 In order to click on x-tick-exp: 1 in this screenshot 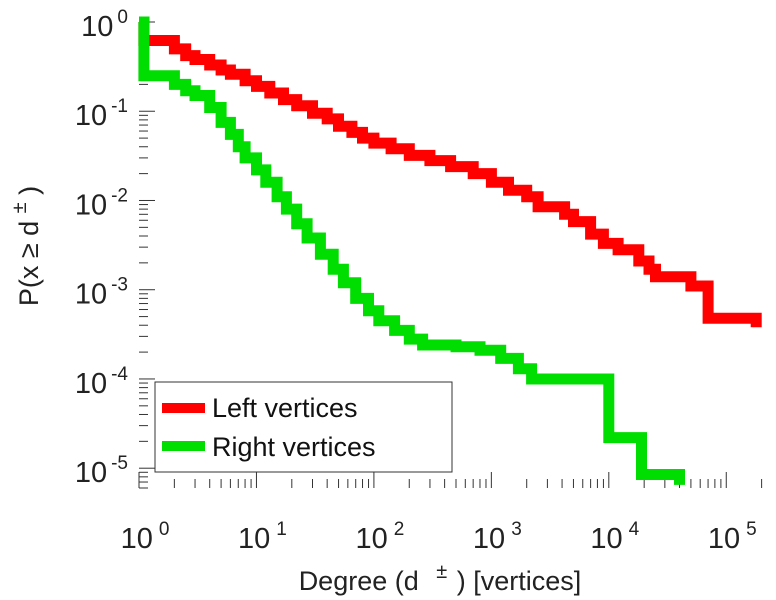, I will do `click(281, 529)`.